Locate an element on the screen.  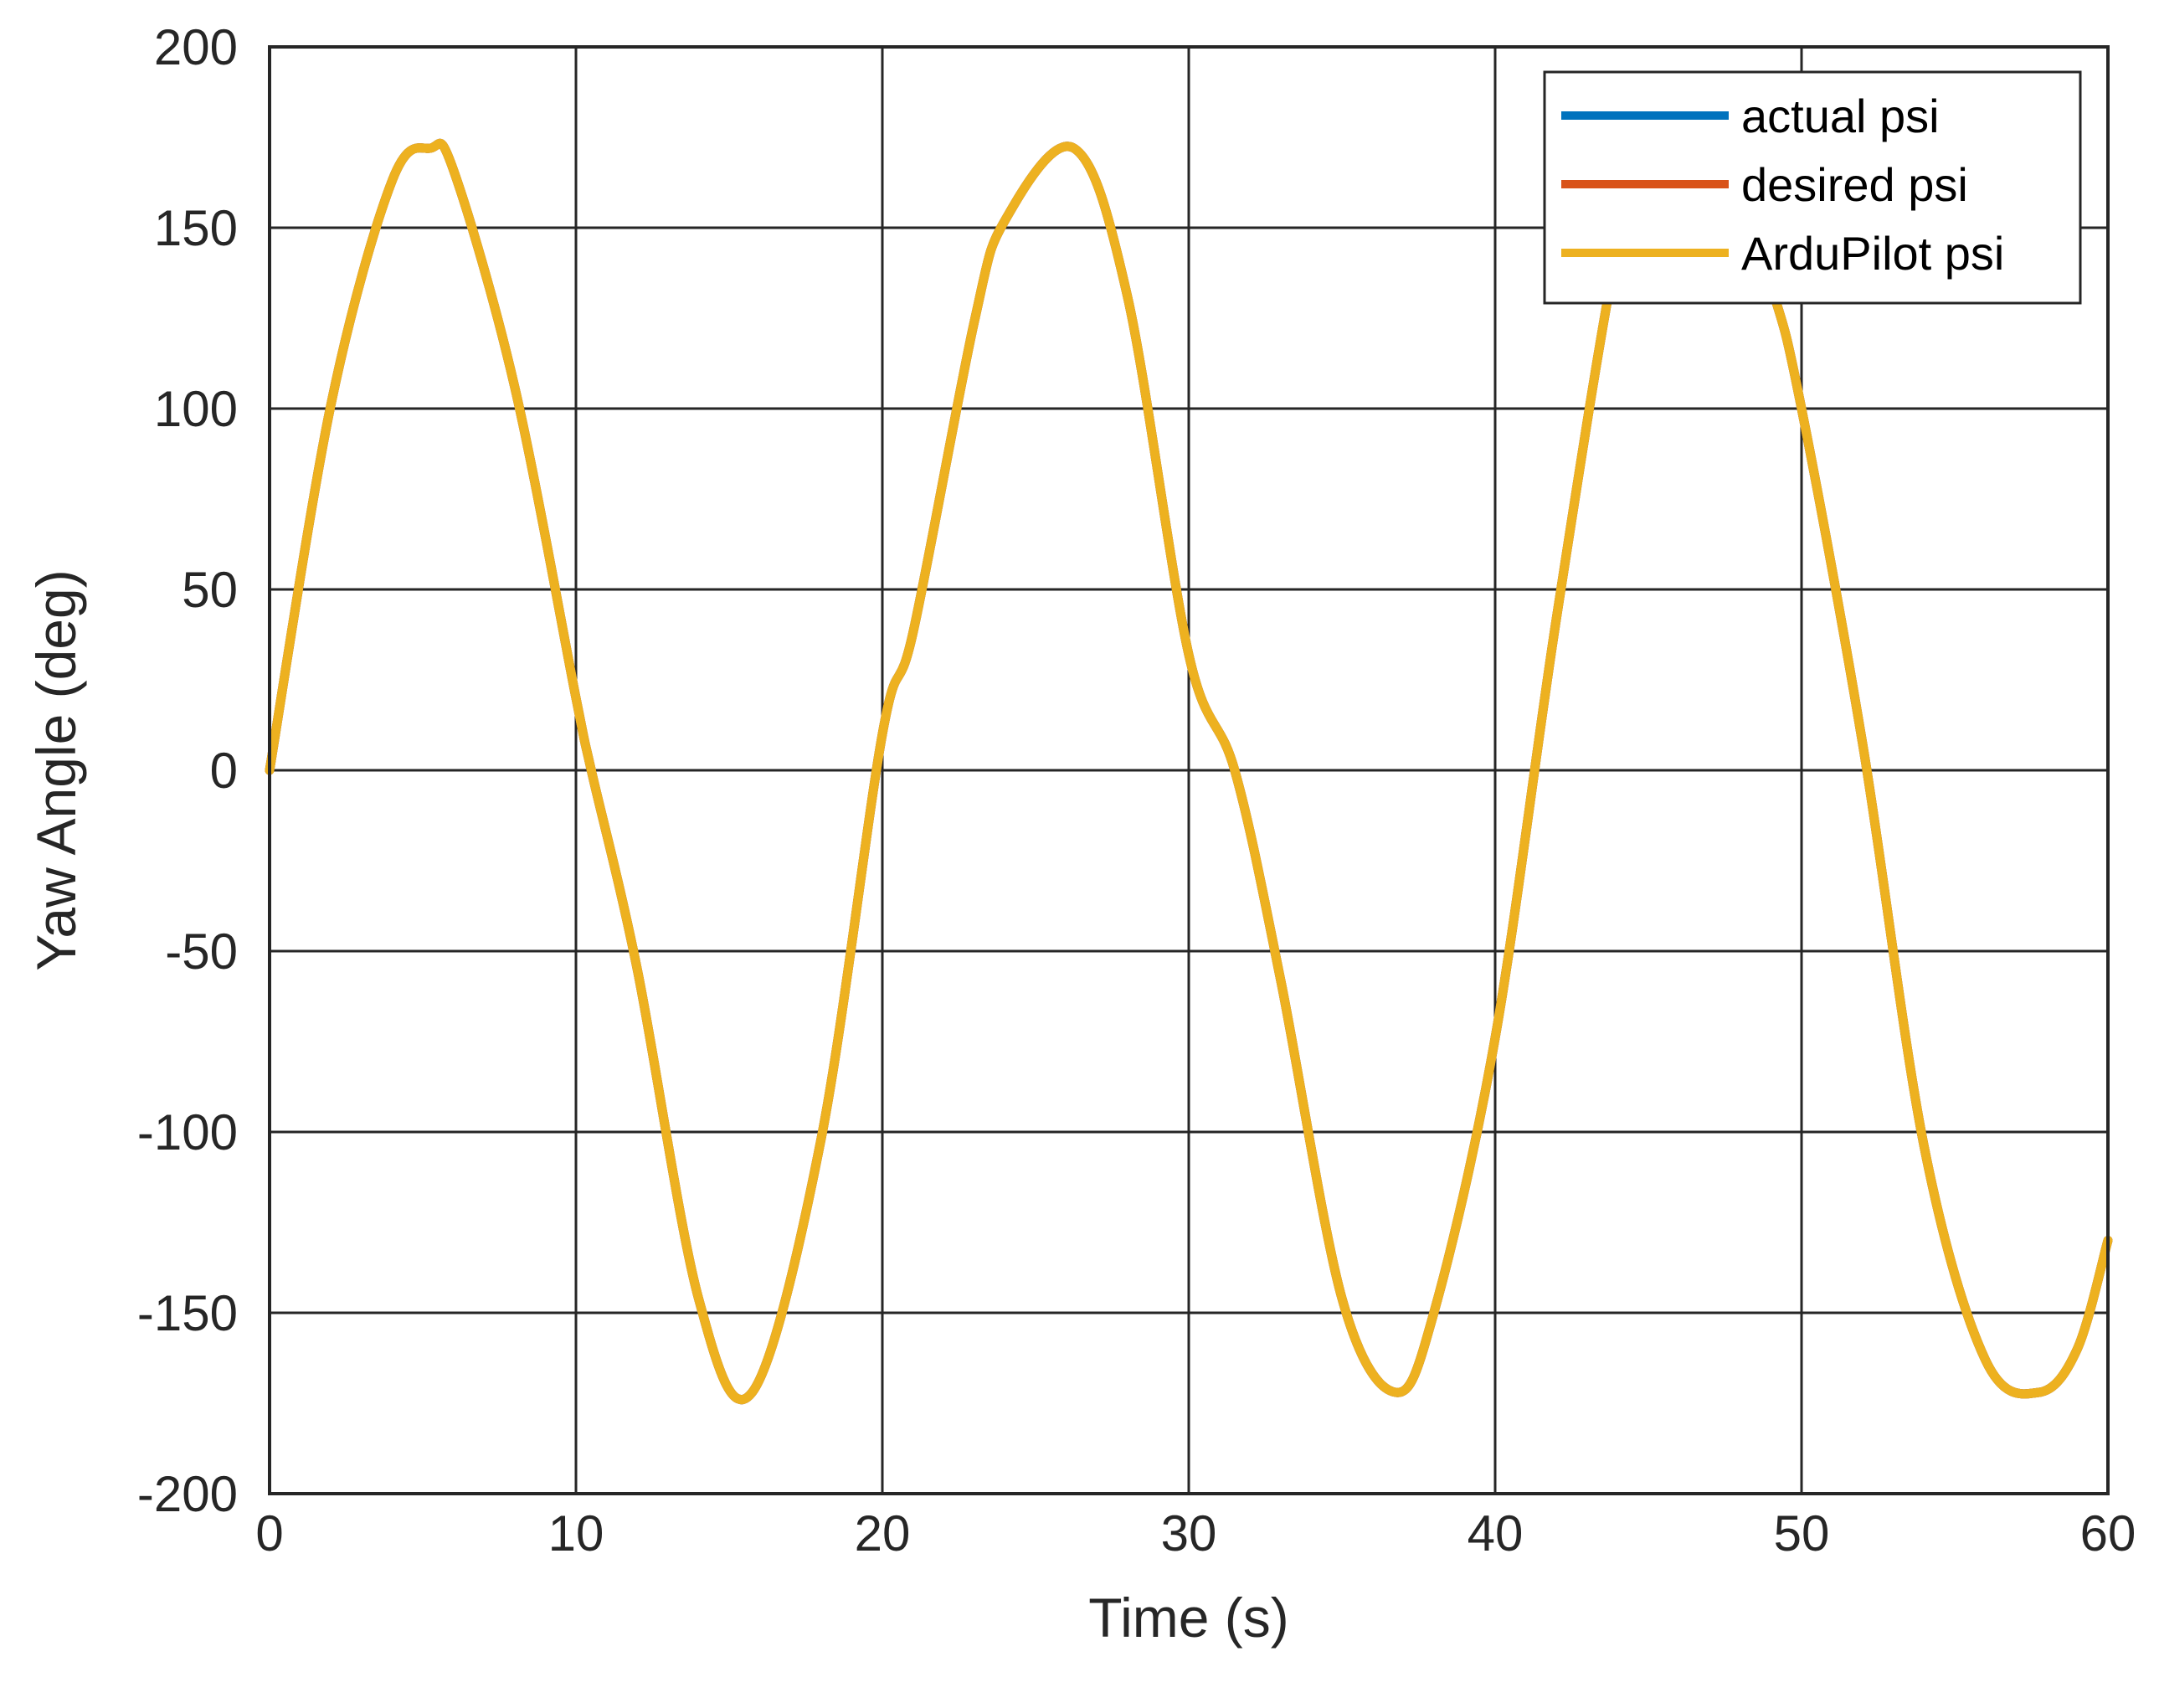
x-tick-labels: 0 10 20 30 40 50 60 is located at coordinates (1195, 1533).